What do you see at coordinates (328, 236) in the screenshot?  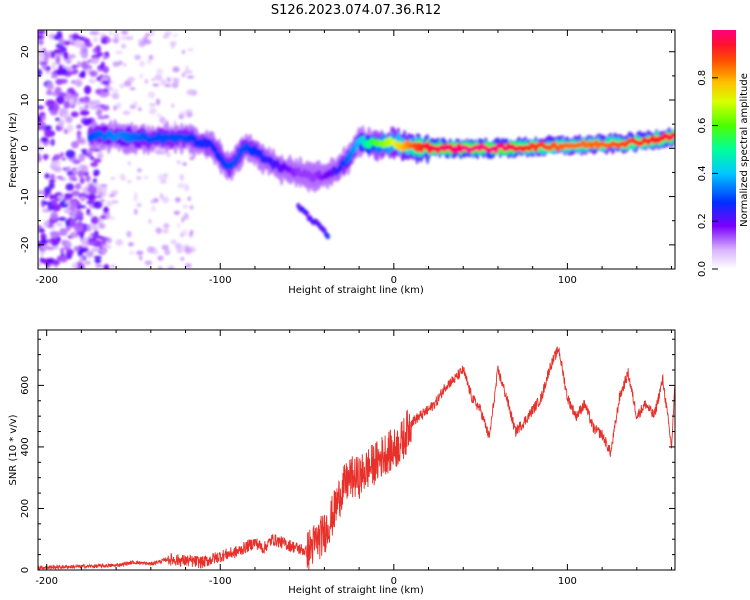 I see `heatmap-branch-cell` at bounding box center [328, 236].